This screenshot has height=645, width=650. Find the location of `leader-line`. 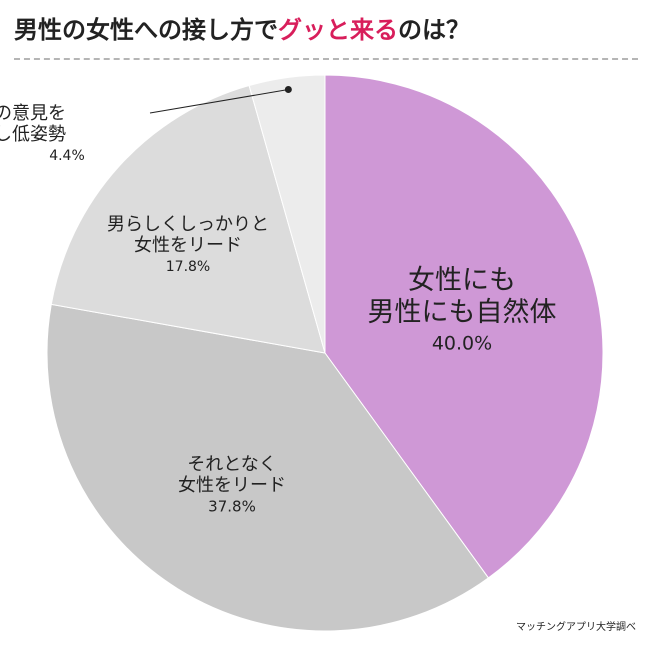

leader-line is located at coordinates (219, 101).